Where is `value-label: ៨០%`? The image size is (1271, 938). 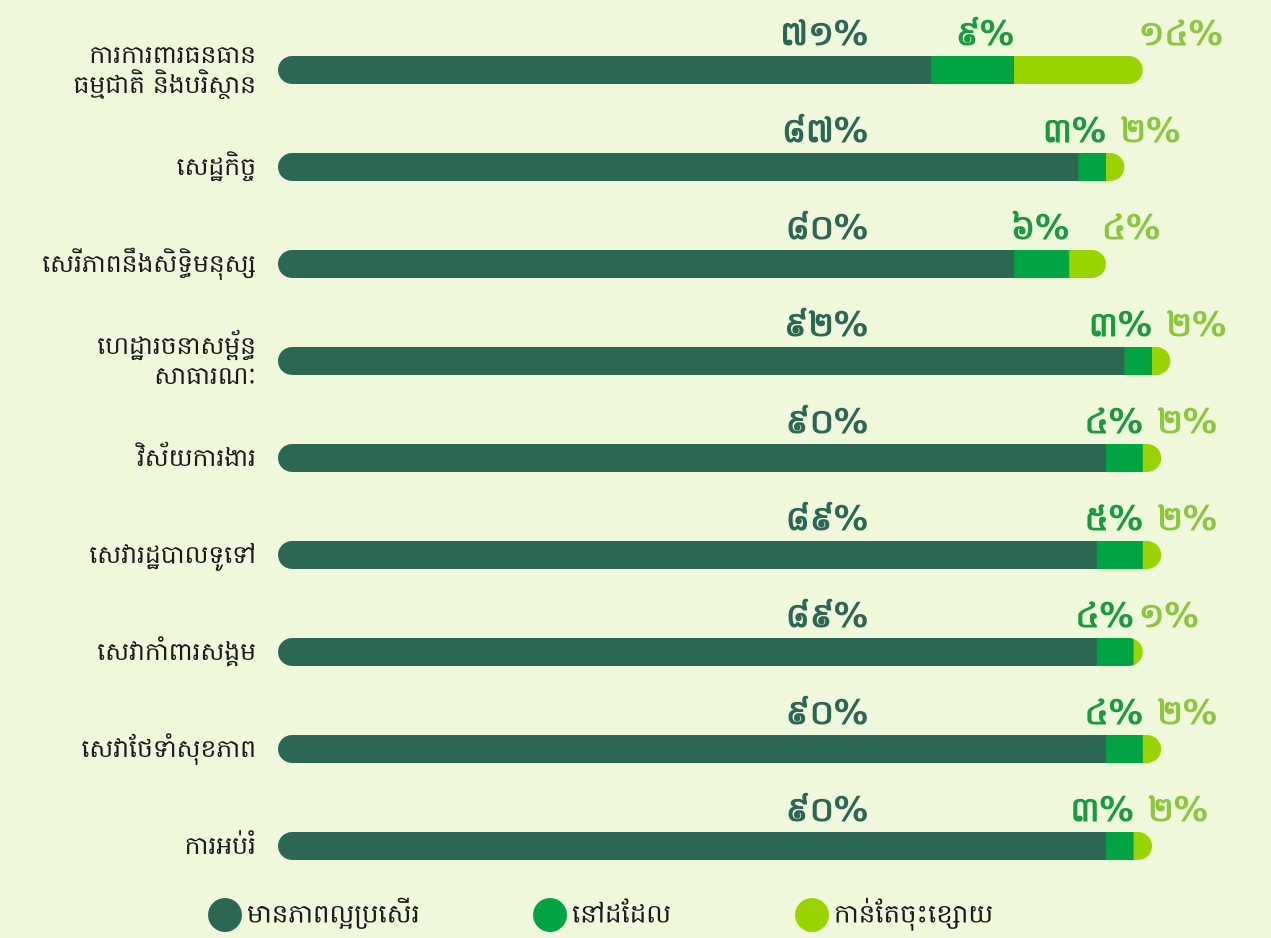
value-label: ៨០% is located at coordinates (827, 228).